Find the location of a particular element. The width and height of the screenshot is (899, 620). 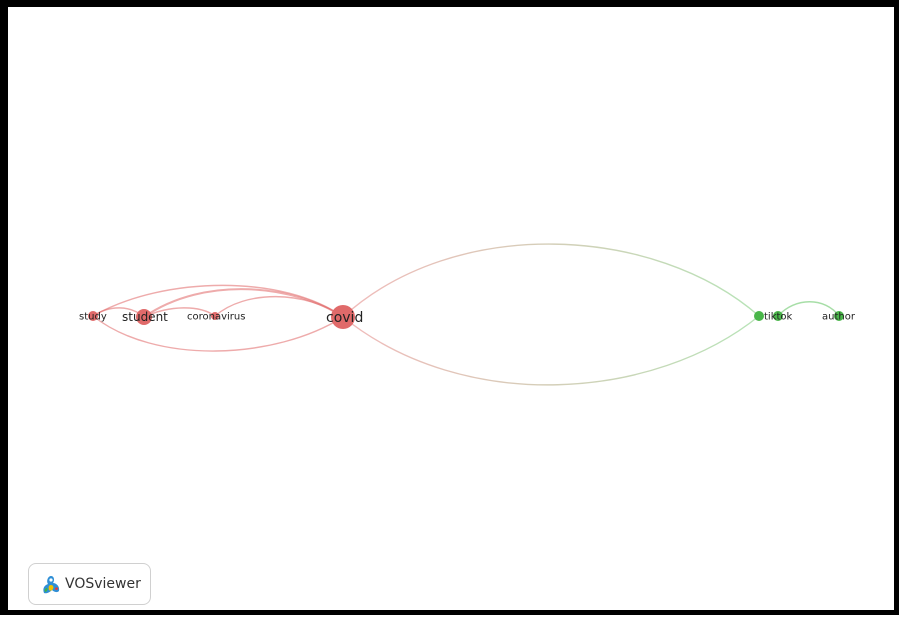

label-covid: covid is located at coordinates (344, 318).